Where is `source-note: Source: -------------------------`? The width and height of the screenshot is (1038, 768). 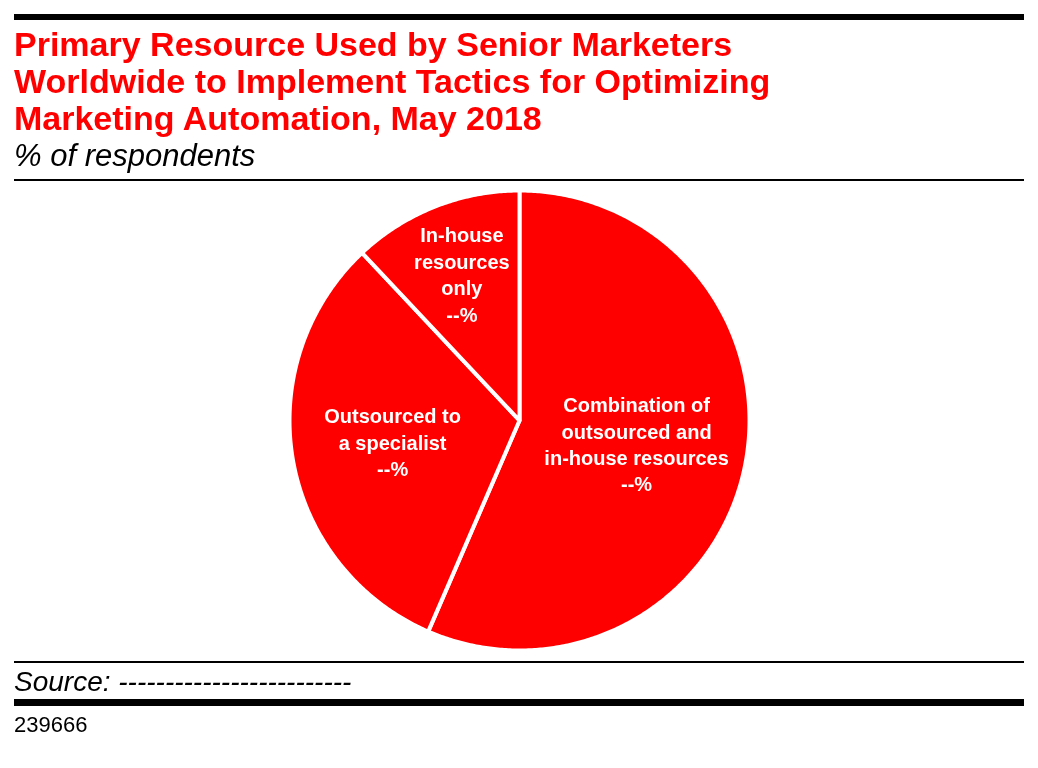 source-note: Source: ------------------------- is located at coordinates (183, 682).